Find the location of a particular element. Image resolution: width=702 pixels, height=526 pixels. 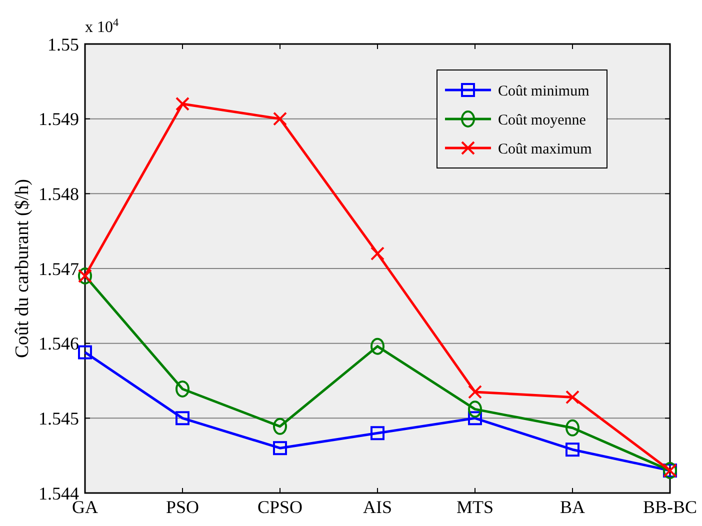

y-tick-label: 1.545 is located at coordinates (58, 418).